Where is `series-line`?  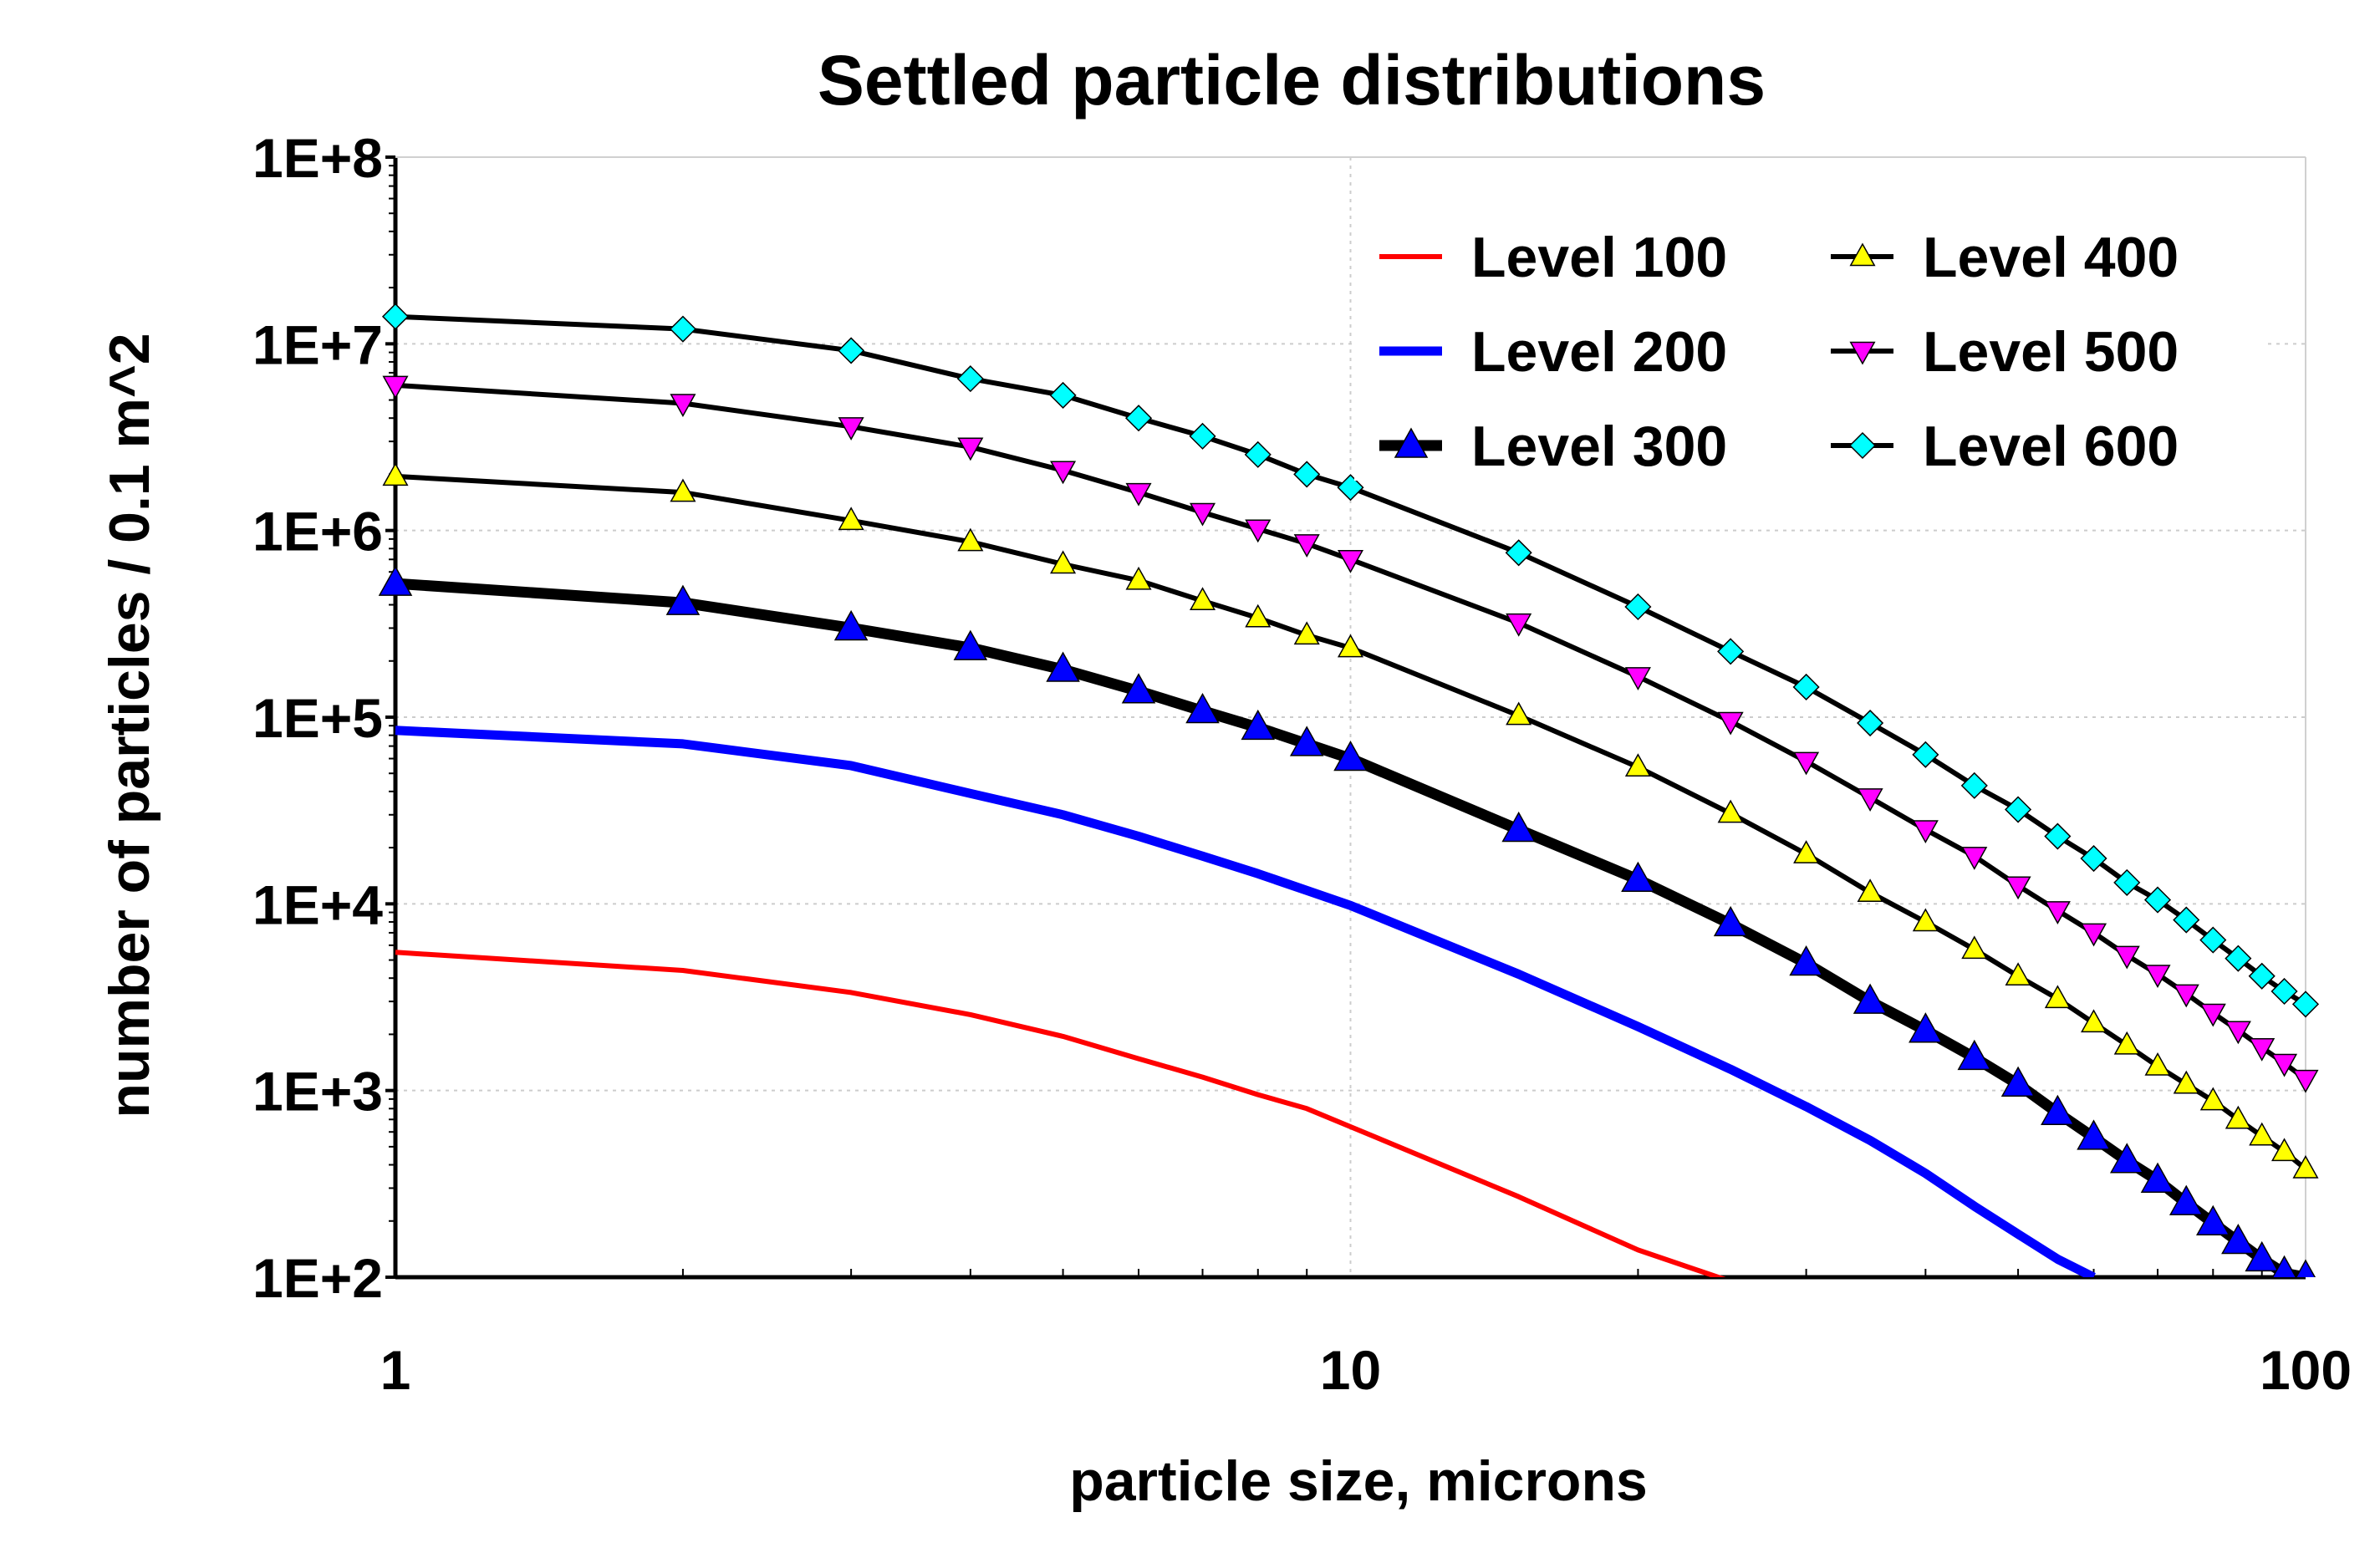
series-line is located at coordinates (1060, 1113).